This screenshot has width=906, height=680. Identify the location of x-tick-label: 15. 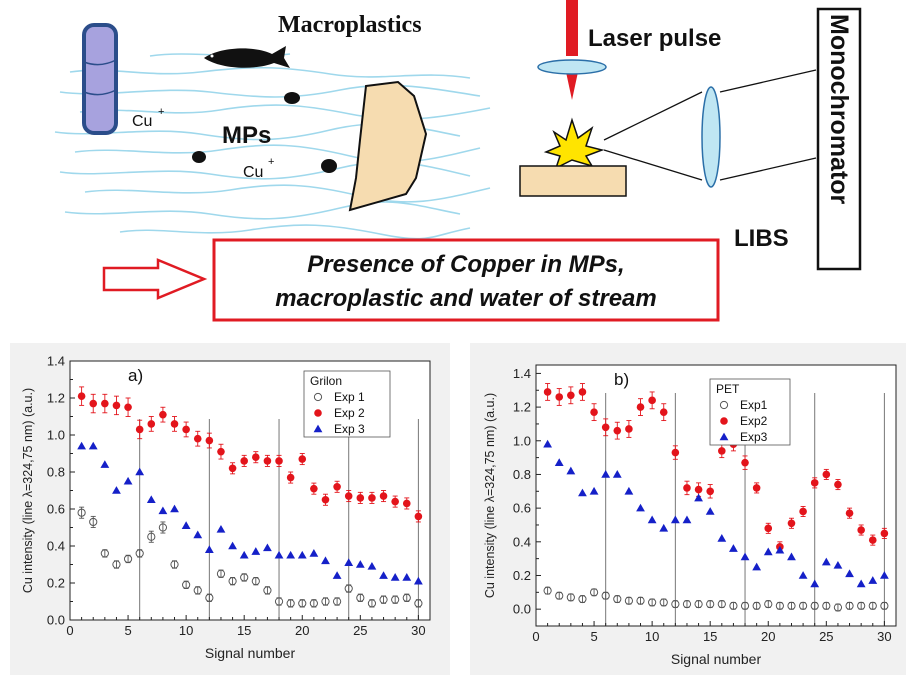
(244, 630).